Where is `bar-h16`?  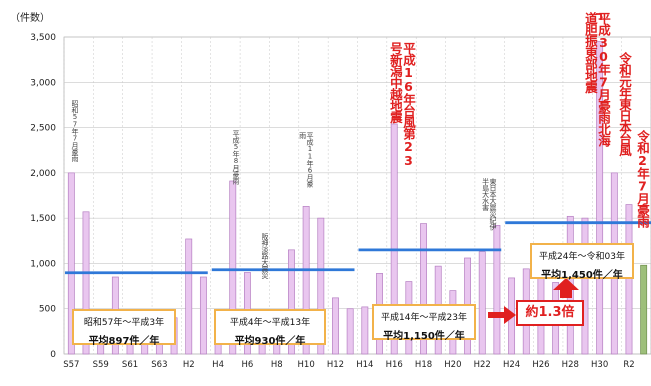 bar-h16 is located at coordinates (394, 239).